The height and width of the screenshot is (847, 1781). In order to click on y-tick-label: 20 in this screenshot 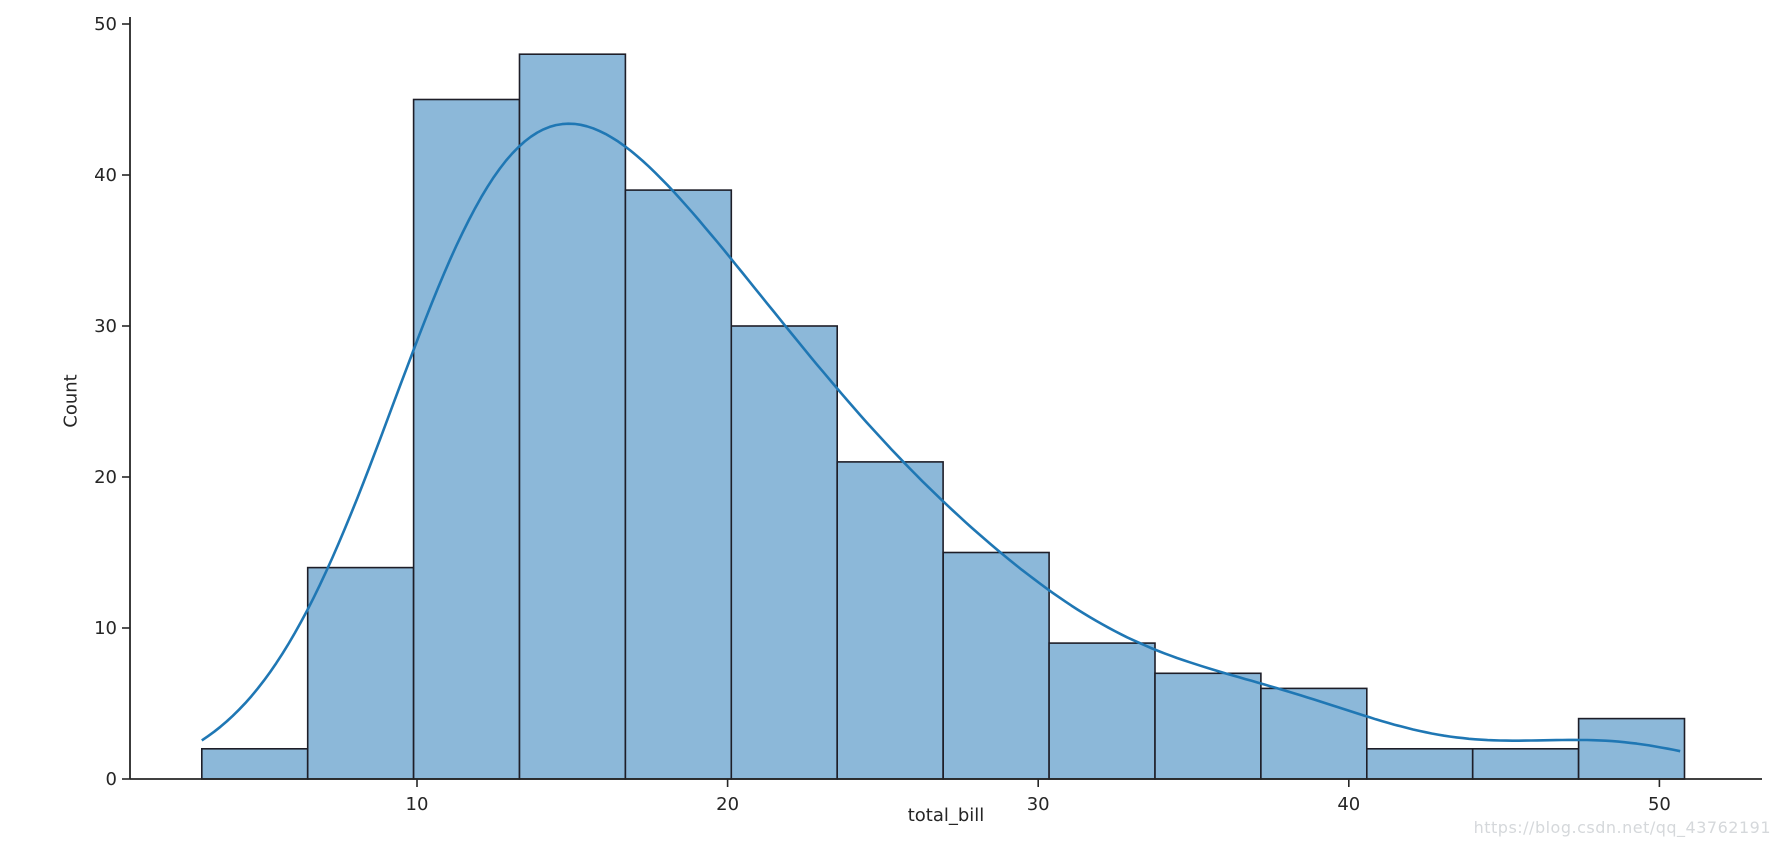, I will do `click(105, 477)`.